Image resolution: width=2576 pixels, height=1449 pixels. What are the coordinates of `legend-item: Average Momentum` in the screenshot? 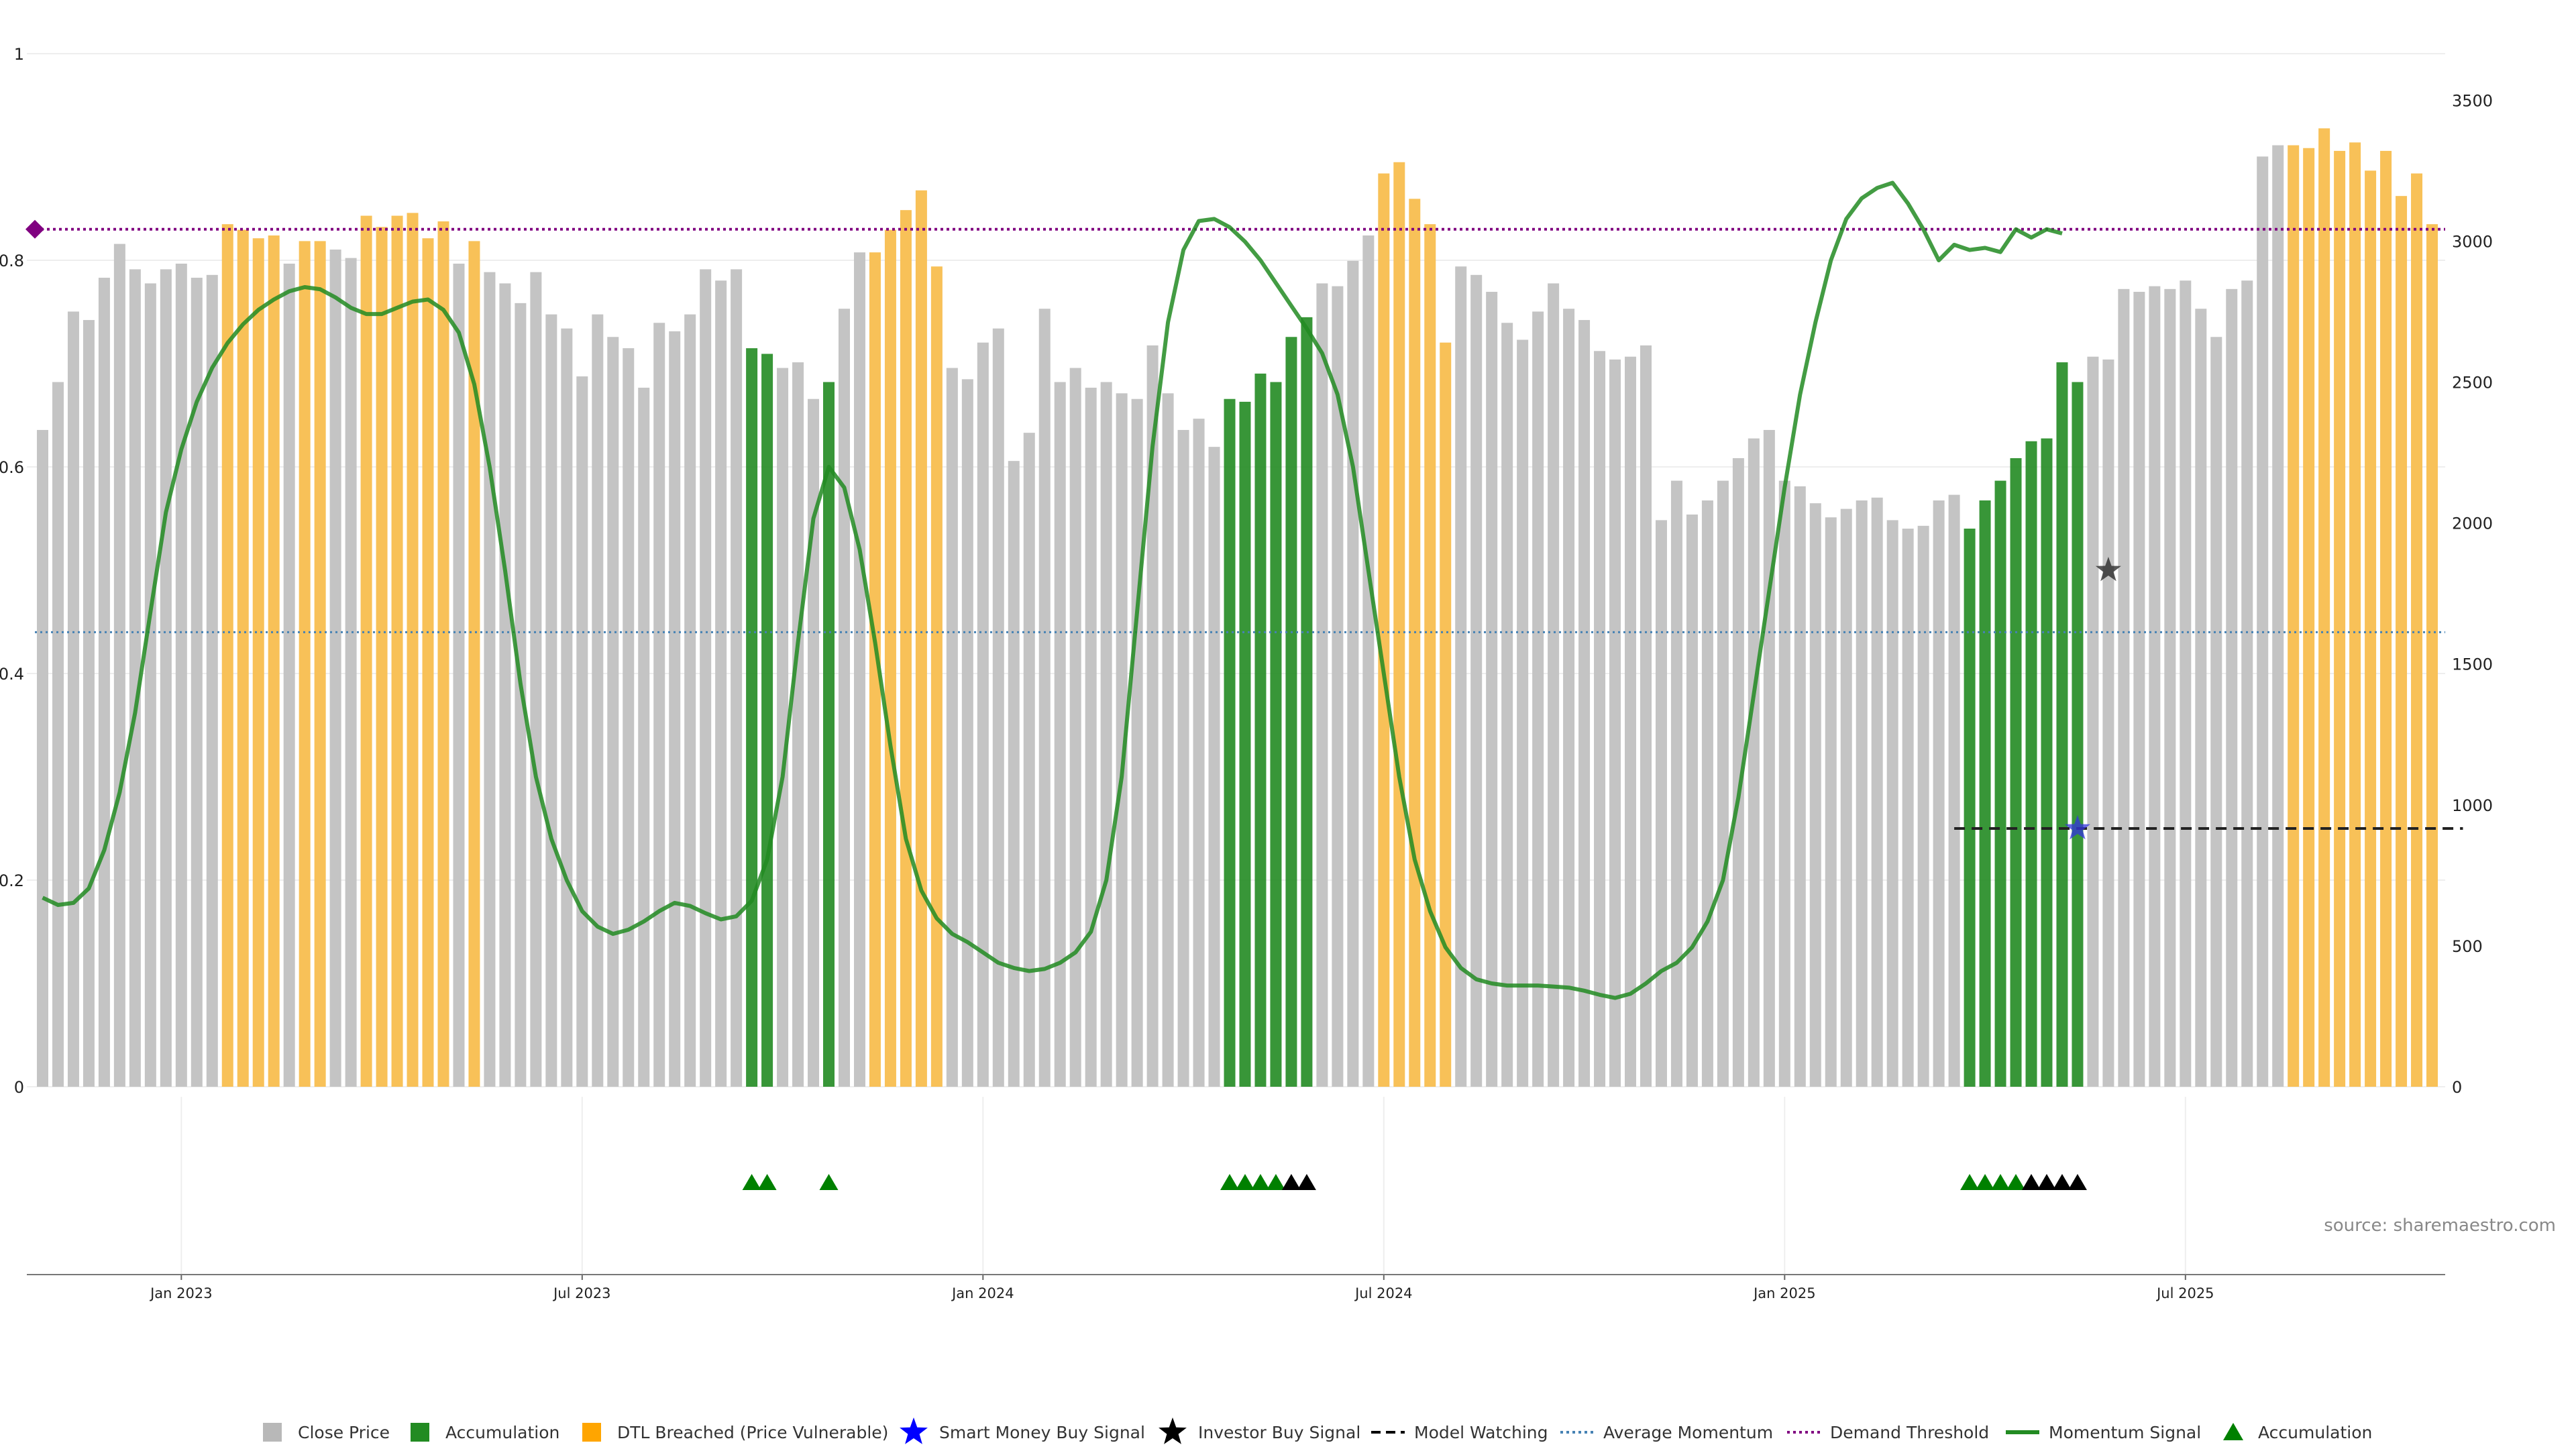 It's located at (1666, 1432).